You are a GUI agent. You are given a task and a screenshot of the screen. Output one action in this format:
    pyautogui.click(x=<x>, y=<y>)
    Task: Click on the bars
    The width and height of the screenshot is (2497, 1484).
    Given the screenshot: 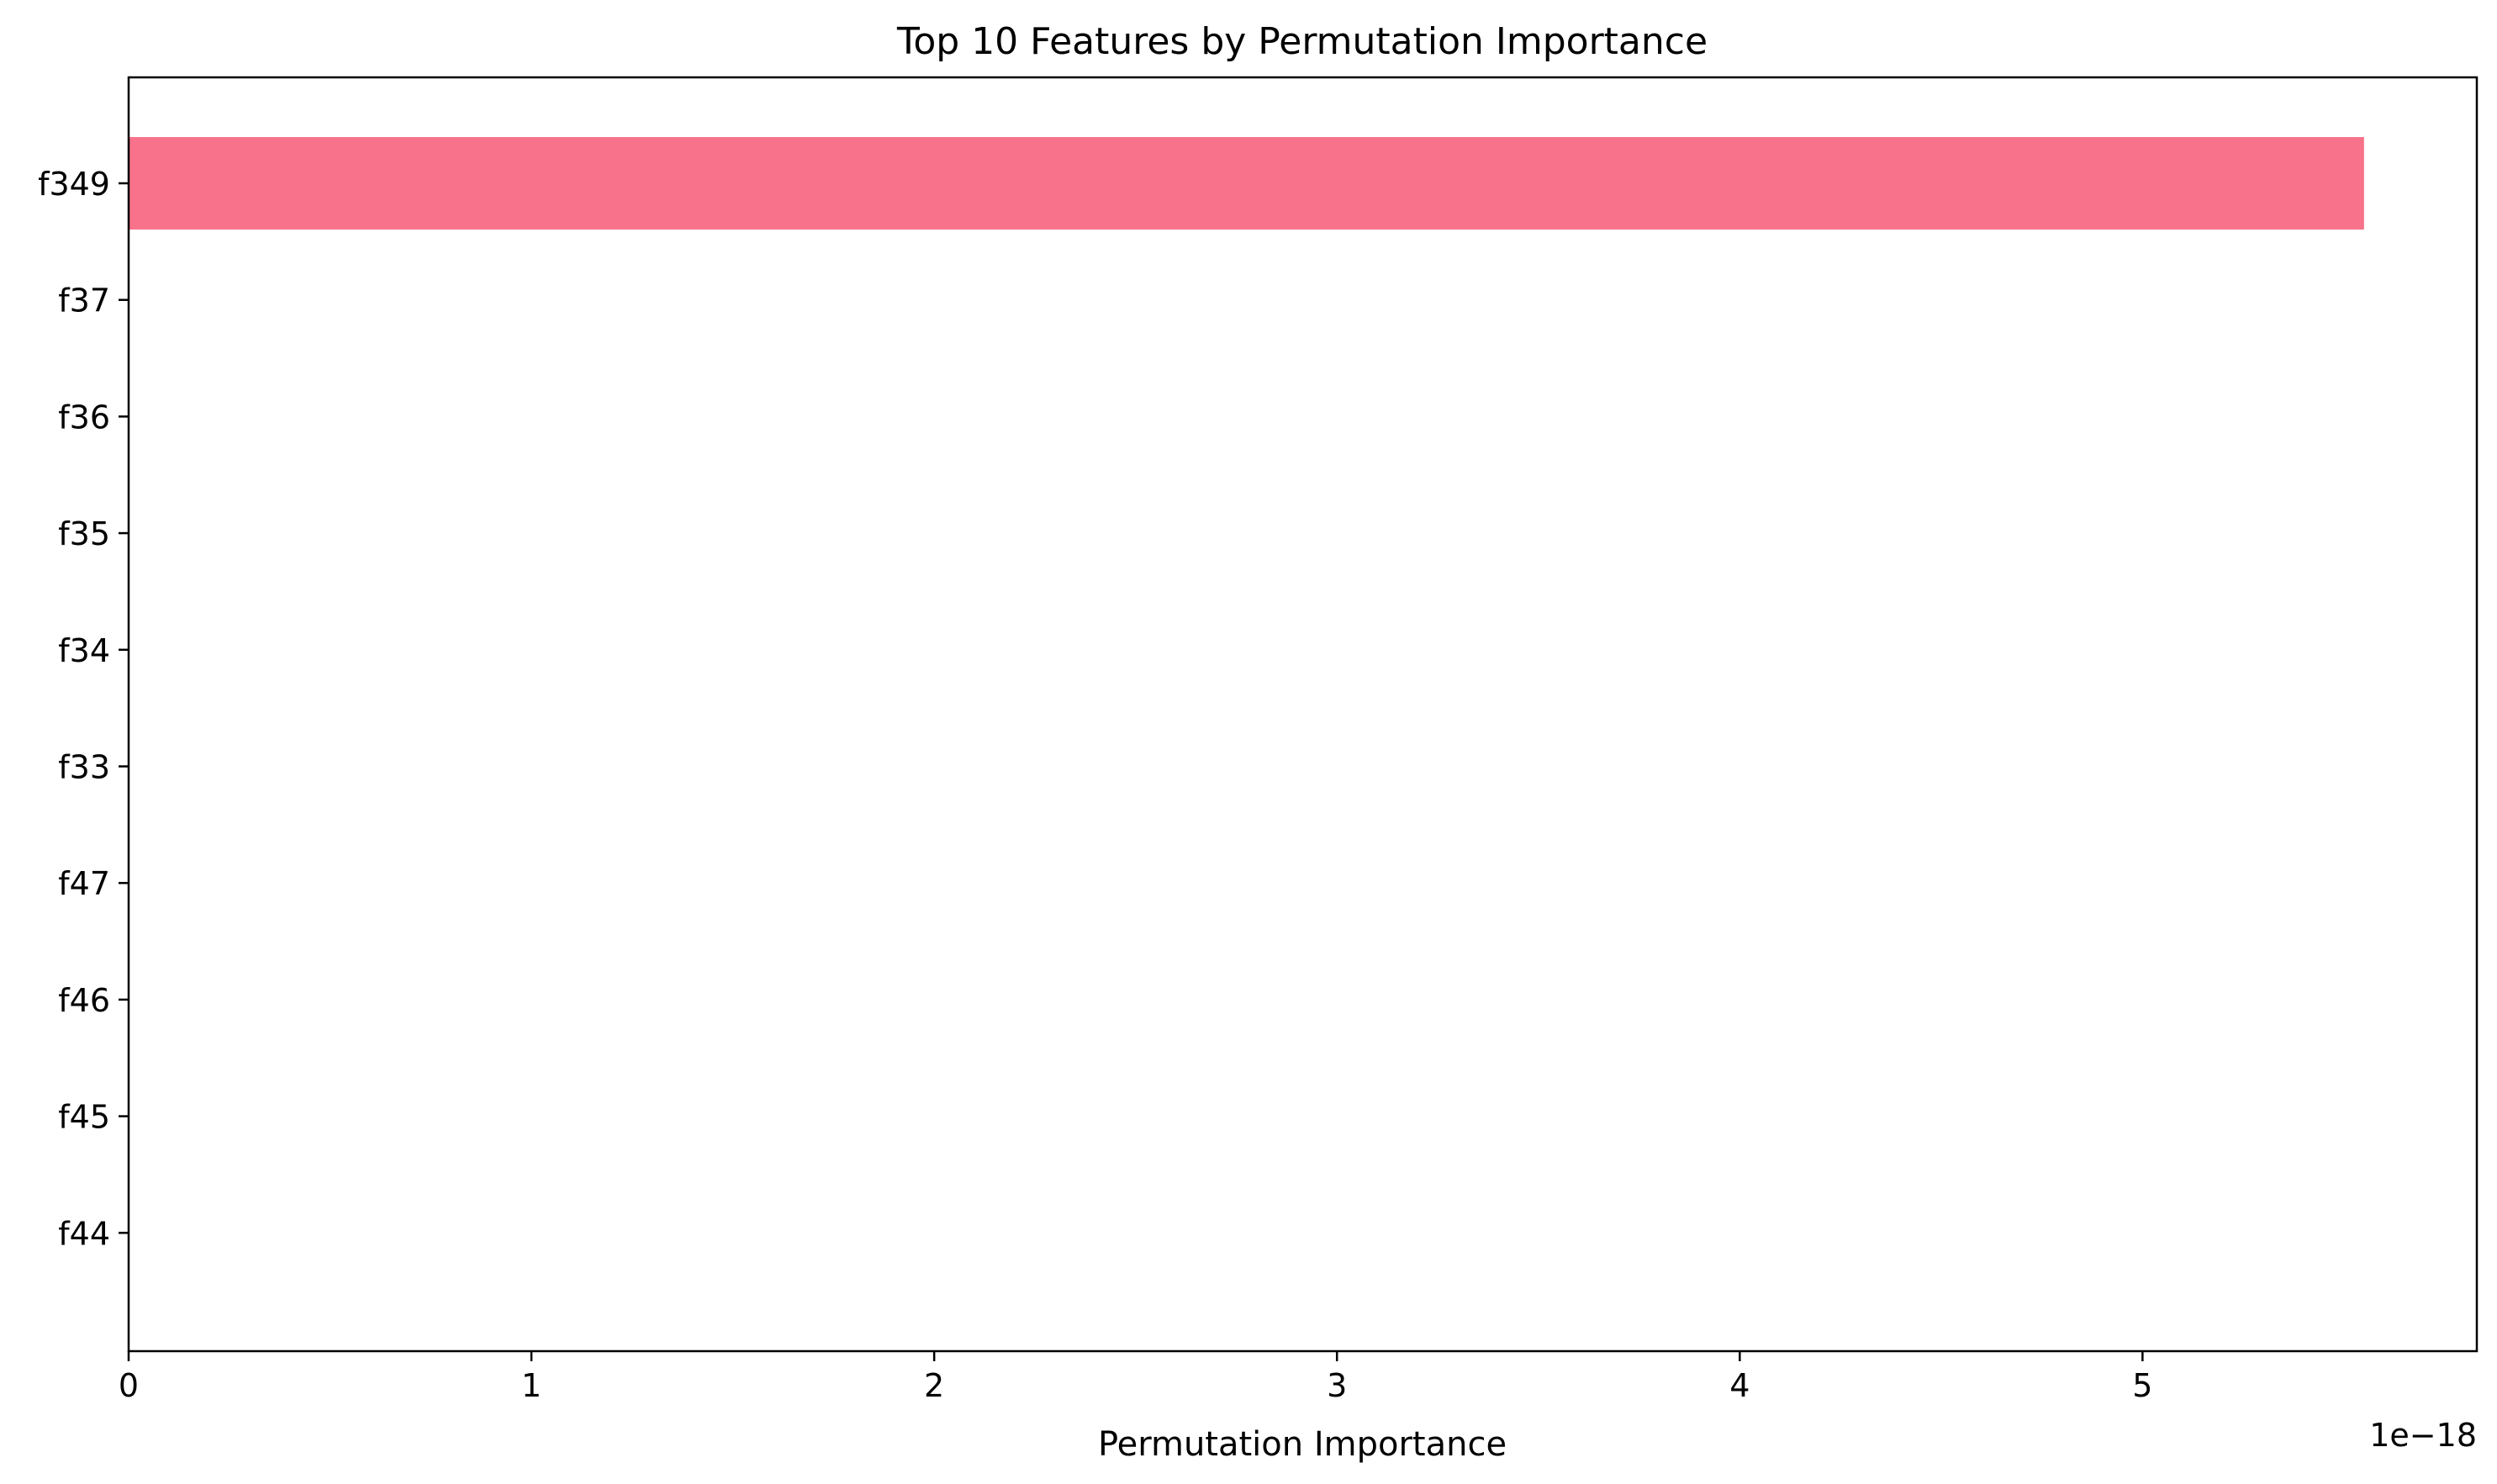 What is the action you would take?
    pyautogui.click(x=1246, y=183)
    